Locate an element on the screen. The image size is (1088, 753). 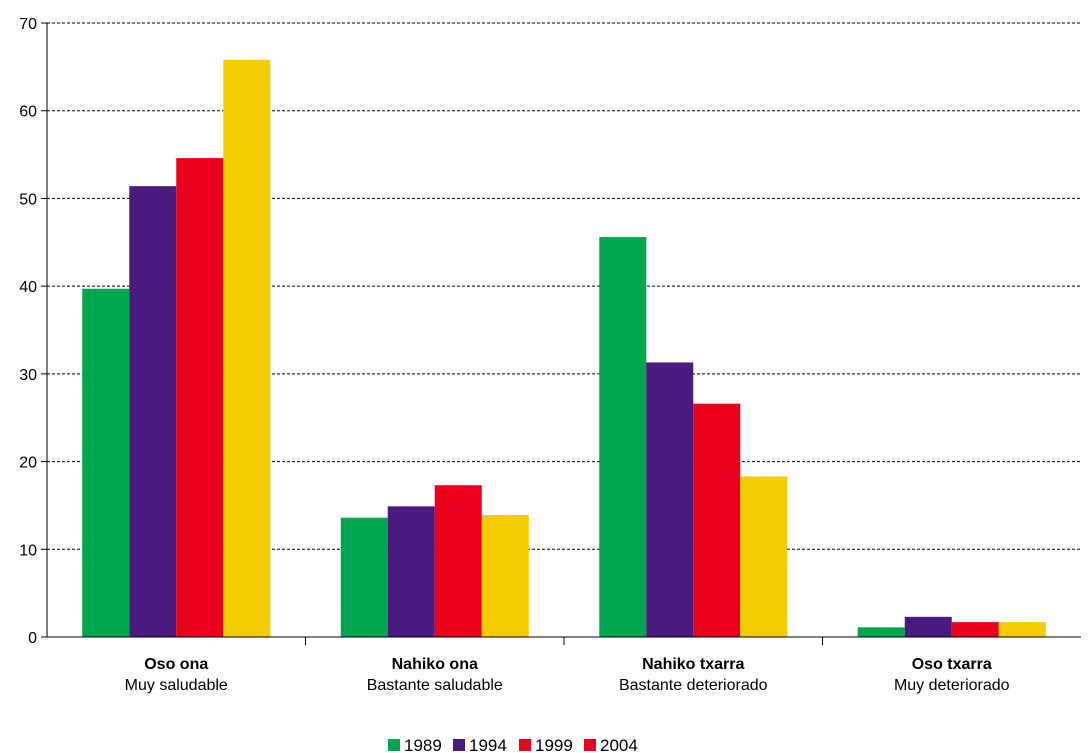
legend-swatch-2004 is located at coordinates (590, 745).